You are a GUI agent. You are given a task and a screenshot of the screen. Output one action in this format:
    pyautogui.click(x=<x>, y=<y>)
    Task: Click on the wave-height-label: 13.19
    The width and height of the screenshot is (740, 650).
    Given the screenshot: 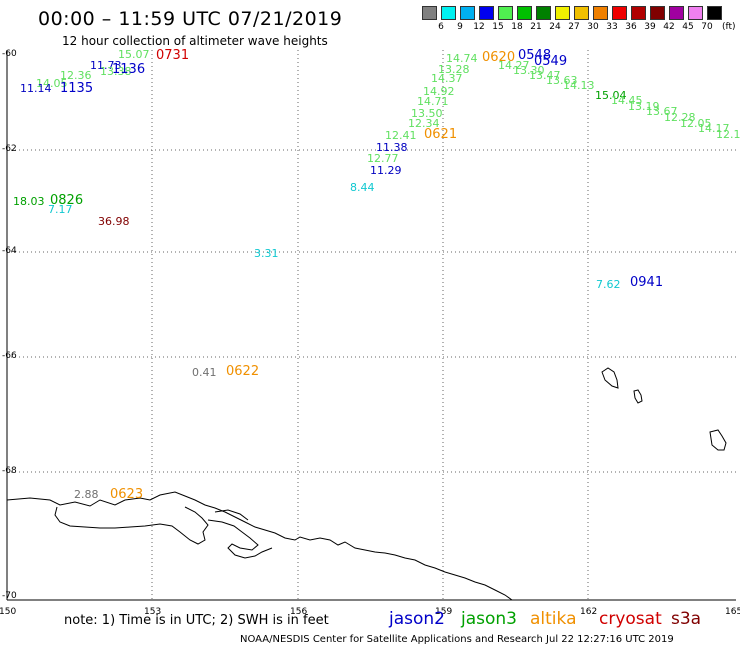 What is the action you would take?
    pyautogui.click(x=644, y=106)
    